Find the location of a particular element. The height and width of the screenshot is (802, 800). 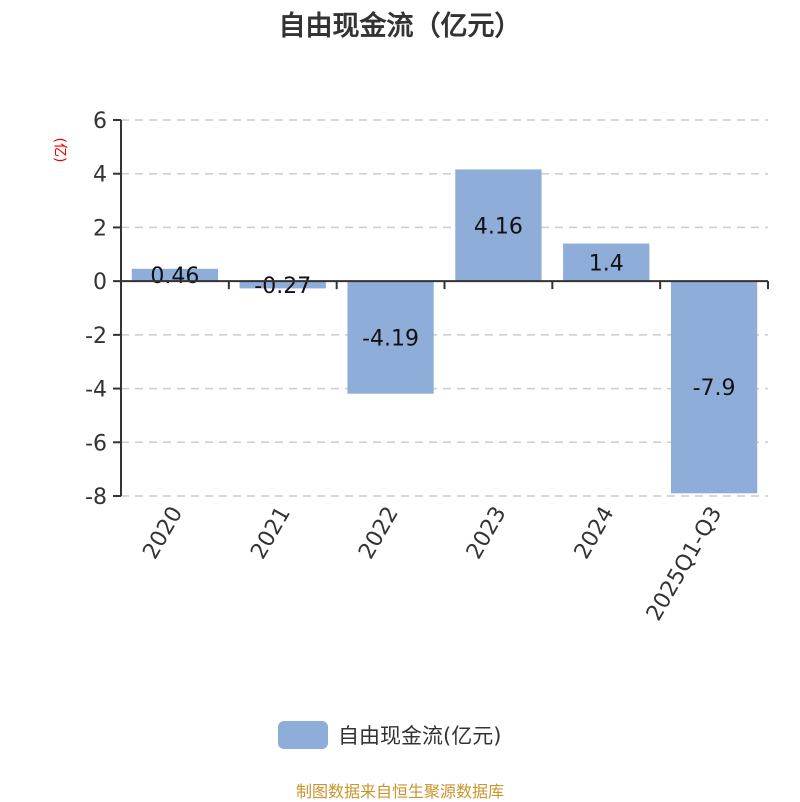

x-tick-label: 2025Q1-Q3 is located at coordinates (684, 564).